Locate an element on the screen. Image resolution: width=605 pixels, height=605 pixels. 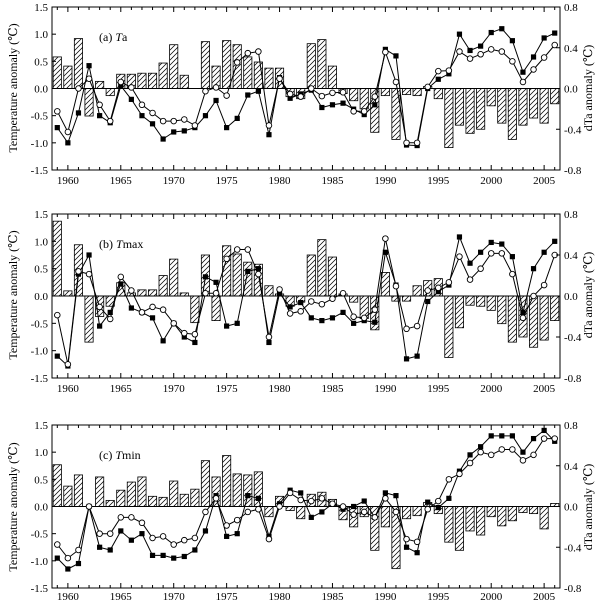
x-tick-label: 1960 is located at coordinates (68, 181).